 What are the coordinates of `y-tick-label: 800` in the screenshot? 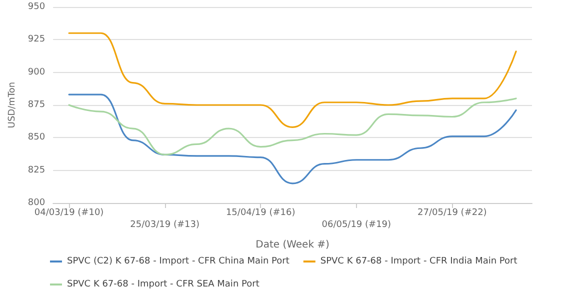 It's located at (37, 203).